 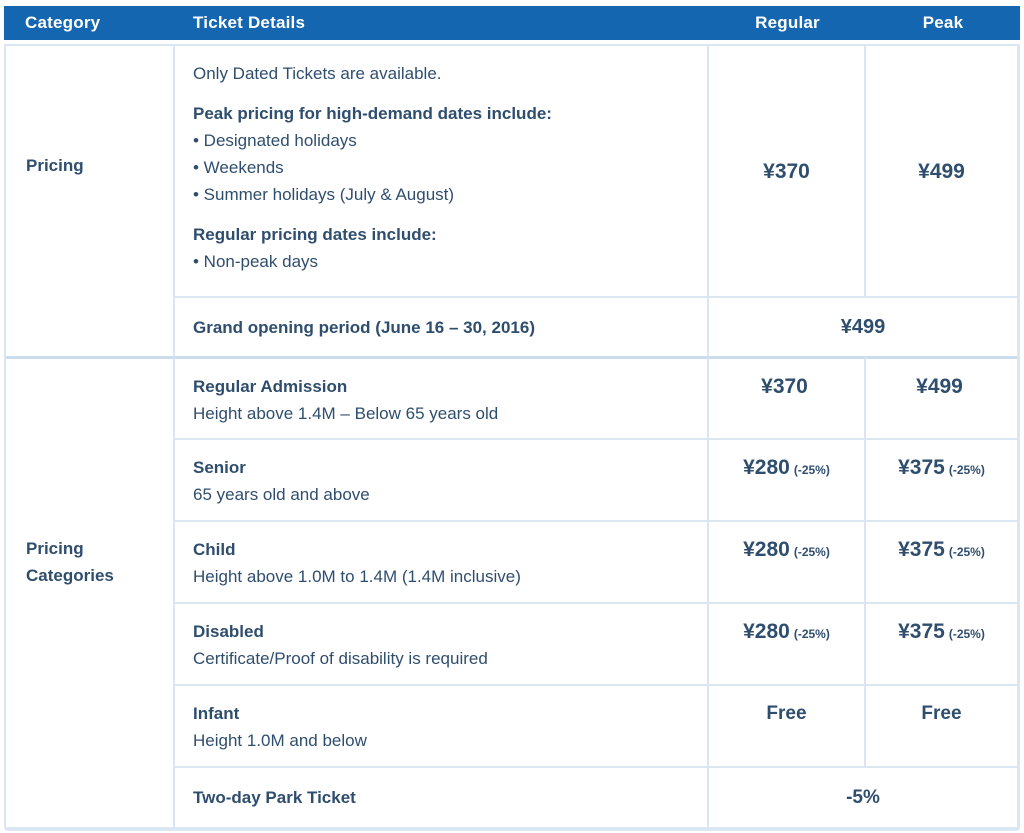 I want to click on regular-pricing-heading: Regular pricing dates include:, so click(x=315, y=234).